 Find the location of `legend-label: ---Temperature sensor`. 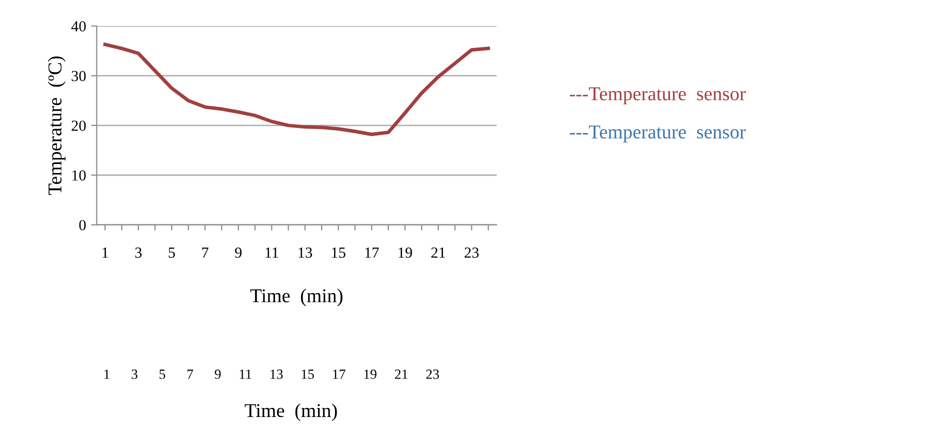

legend-label: ---Temperature sensor is located at coordinates (658, 134).